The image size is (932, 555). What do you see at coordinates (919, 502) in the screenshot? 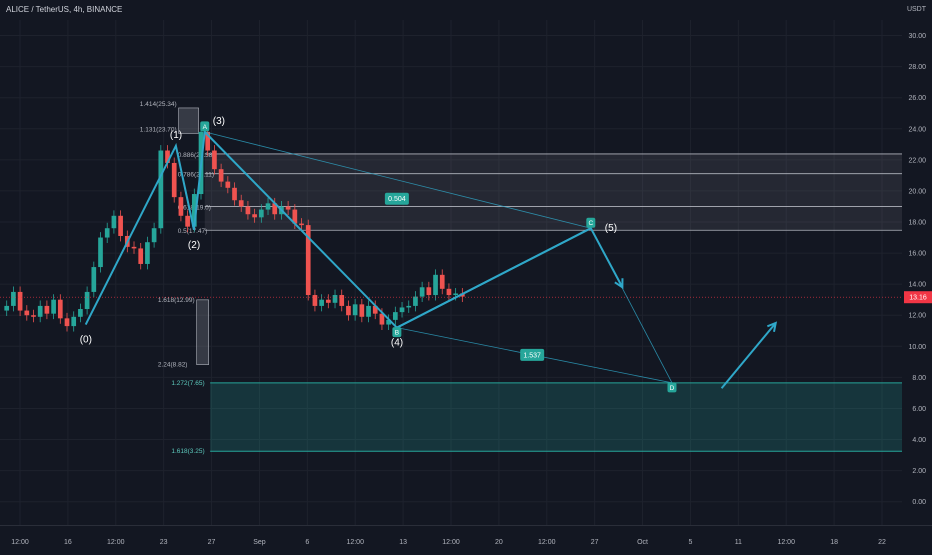
I see `y-tick-label: 0.00` at bounding box center [919, 502].